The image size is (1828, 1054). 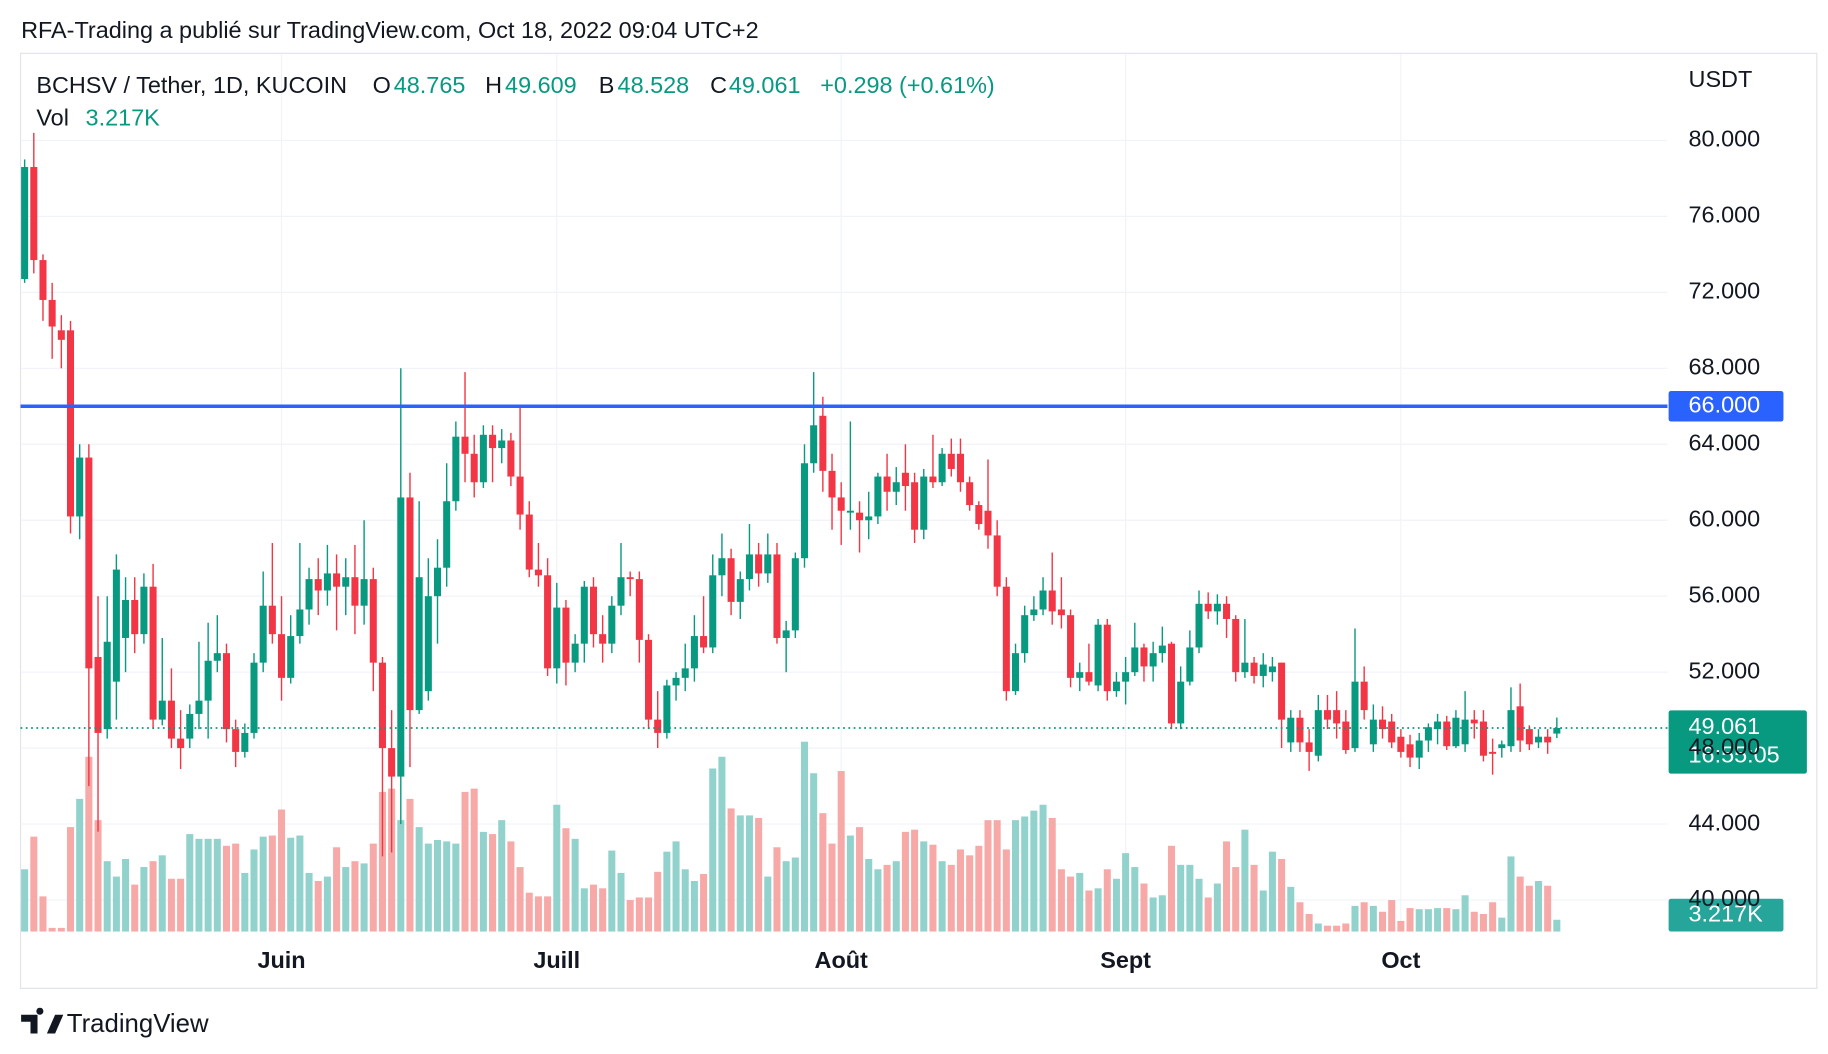 I want to click on y-tick-label: 72.000, so click(x=1725, y=291).